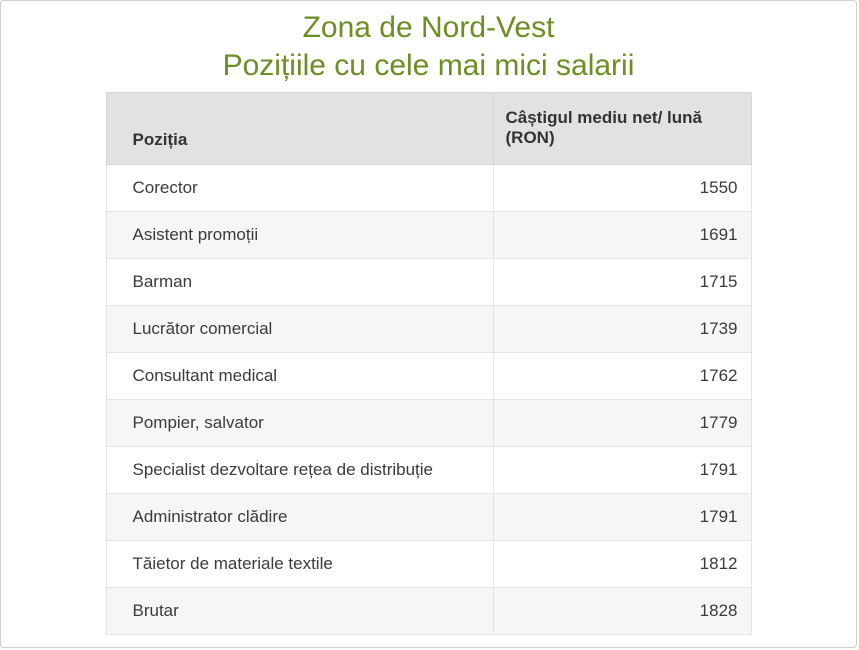 Image resolution: width=859 pixels, height=650 pixels. I want to click on position-cell: Tăietor de materiale textile, so click(299, 564).